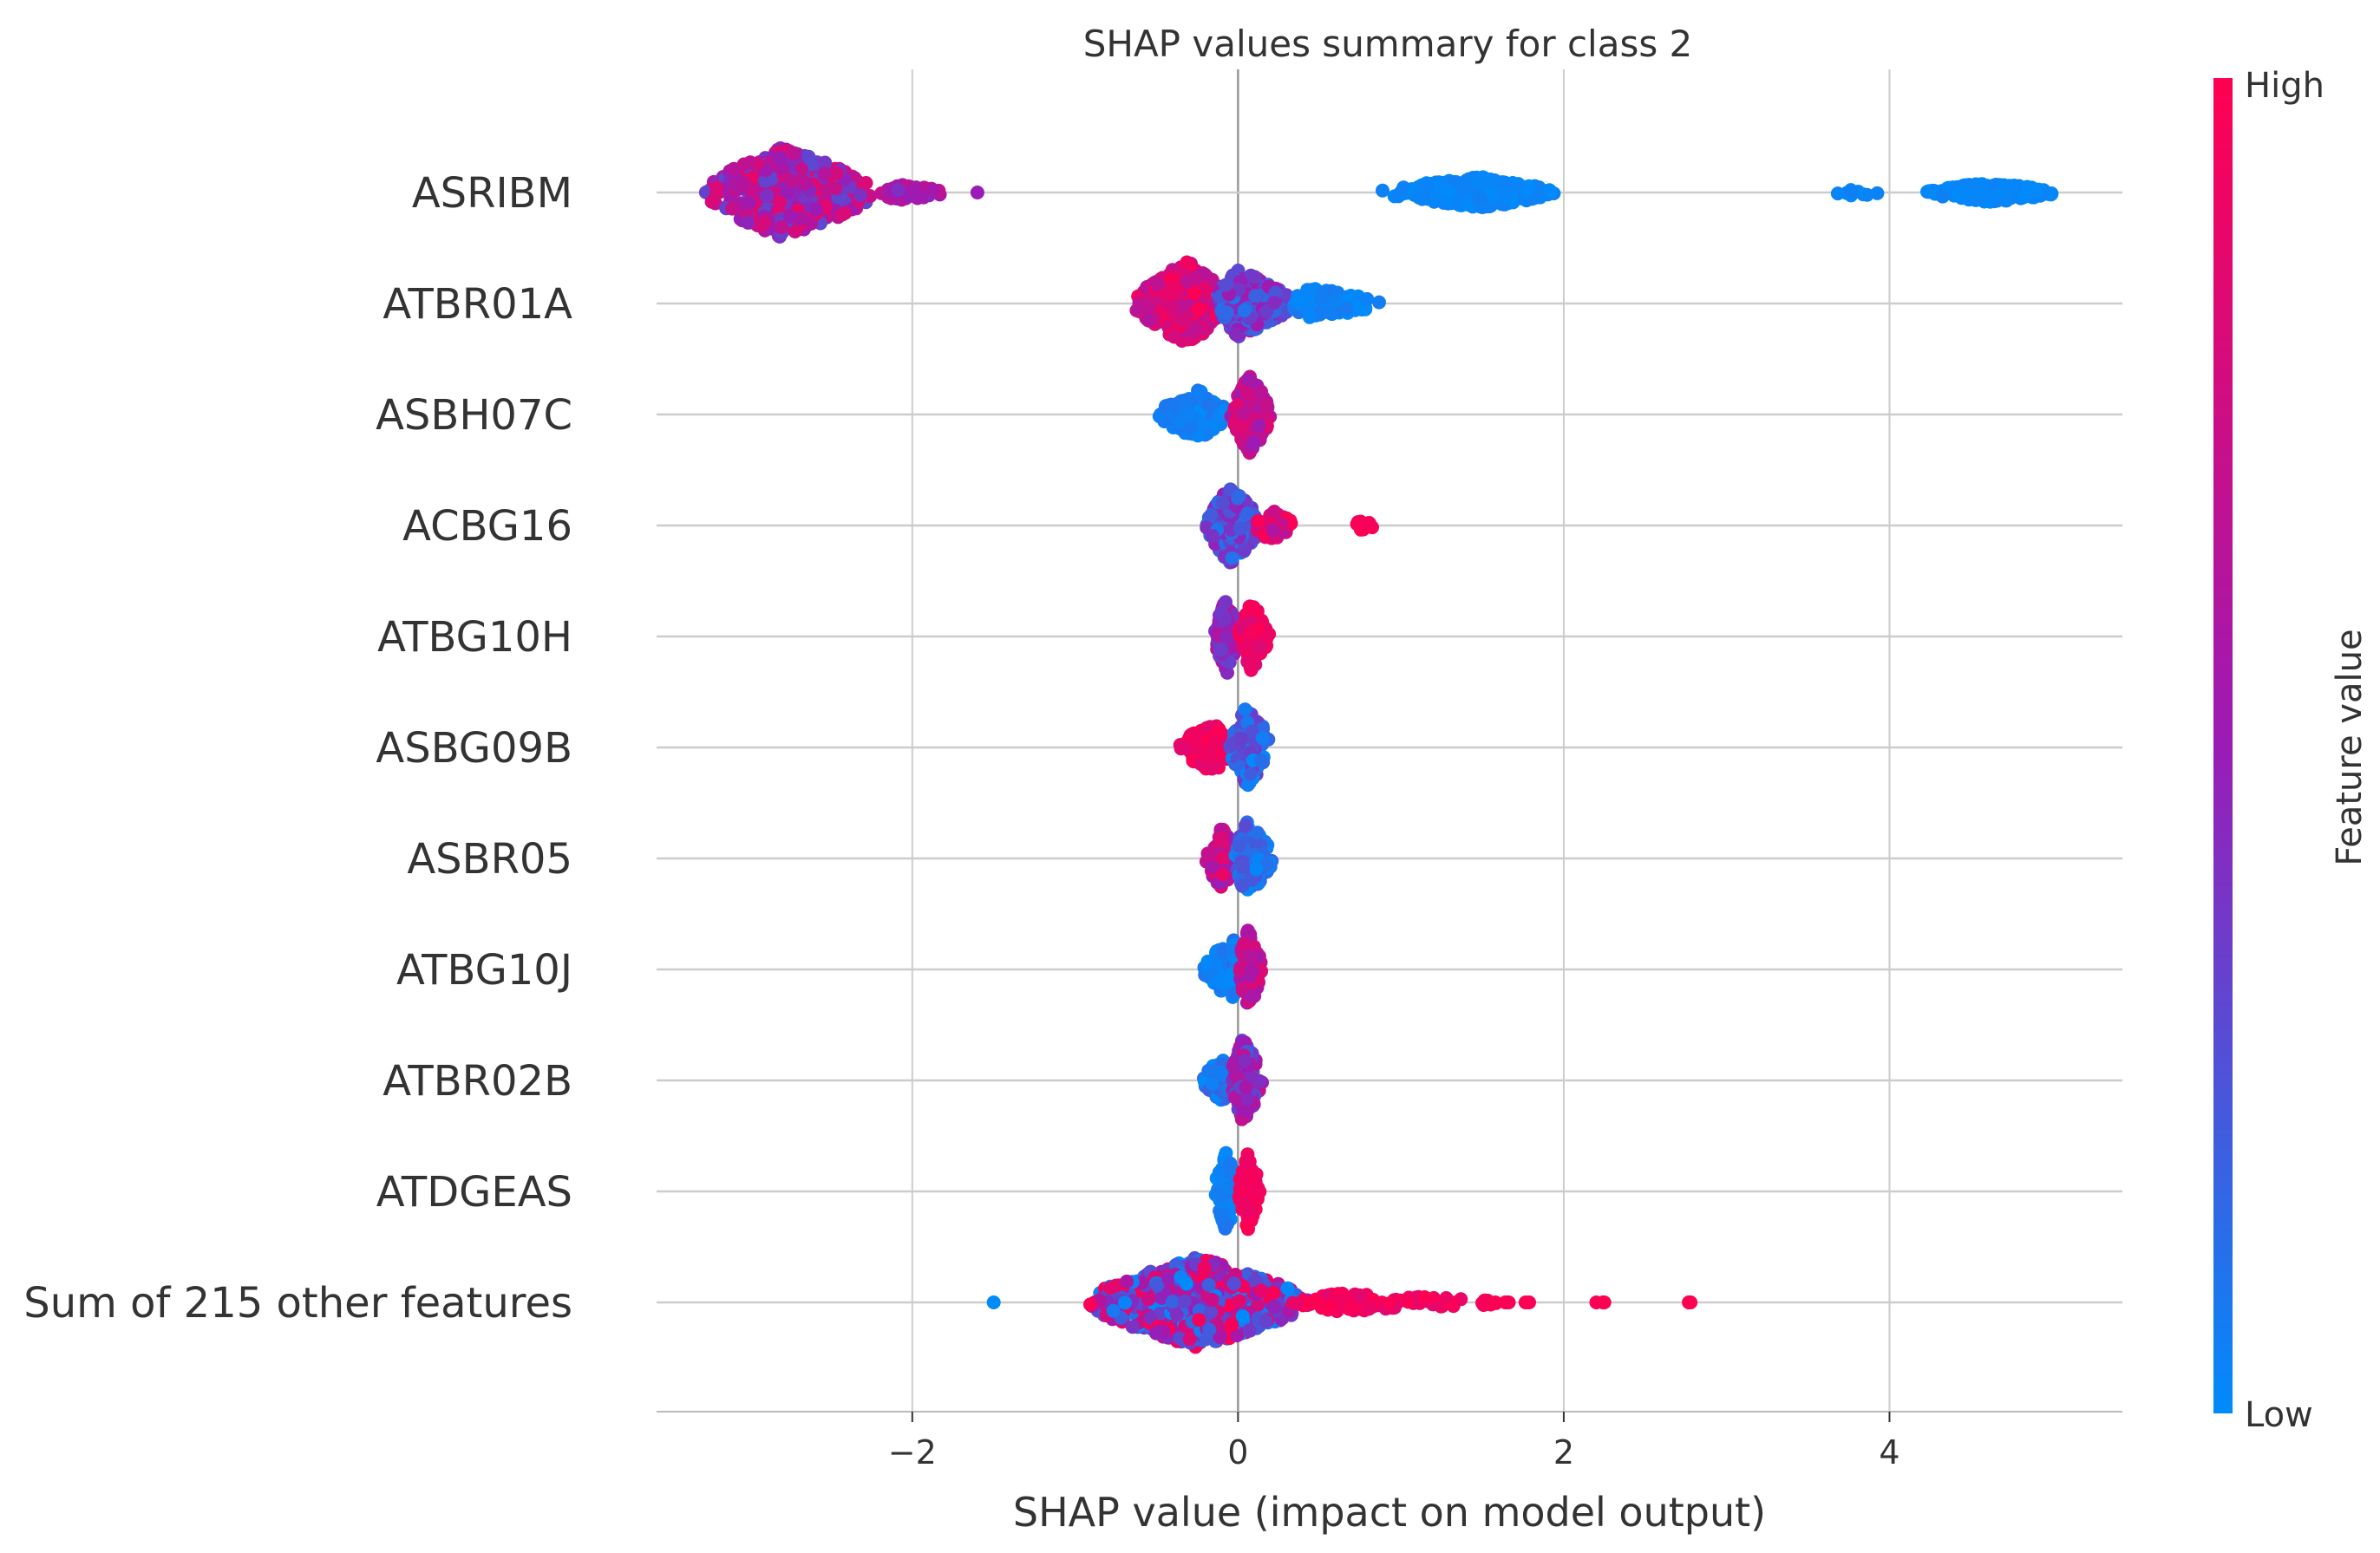 The height and width of the screenshot is (1553, 2380). Describe the element at coordinates (489, 859) in the screenshot. I see `feature-label-asbr05: ASBR05` at that location.